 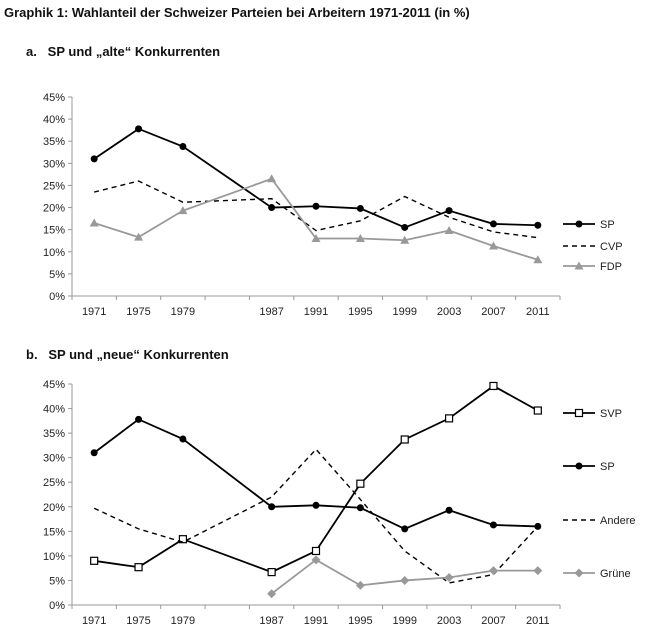 I want to click on legend-label: Andere, so click(x=617, y=521).